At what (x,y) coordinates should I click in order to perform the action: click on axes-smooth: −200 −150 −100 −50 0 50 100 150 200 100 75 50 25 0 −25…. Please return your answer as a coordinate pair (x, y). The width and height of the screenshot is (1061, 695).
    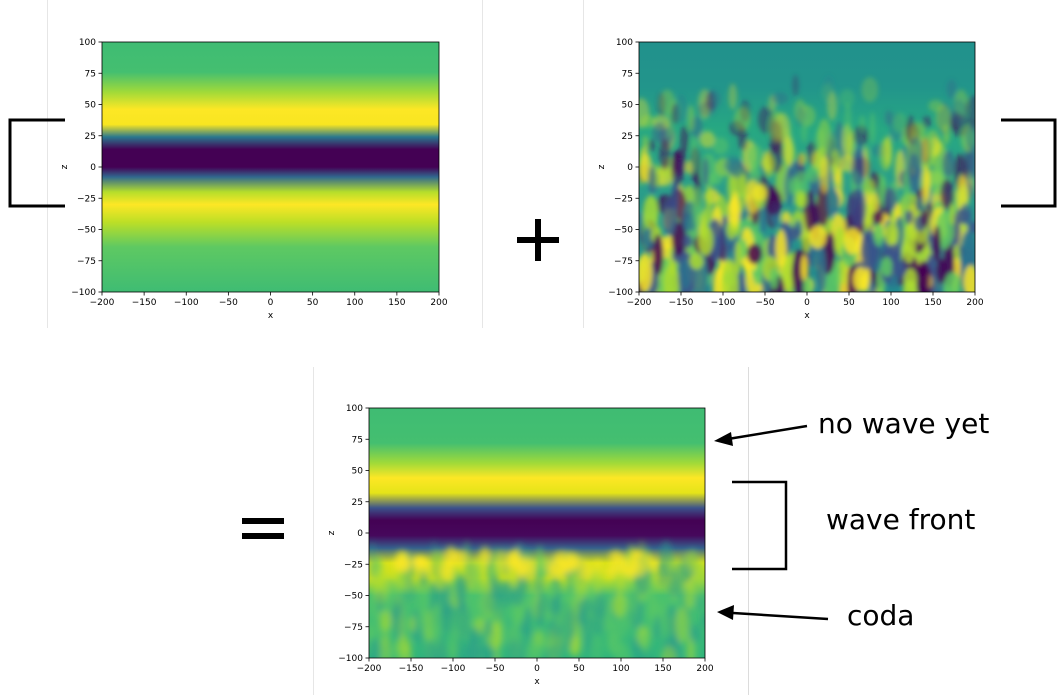
    Looking at the image, I should click on (254, 179).